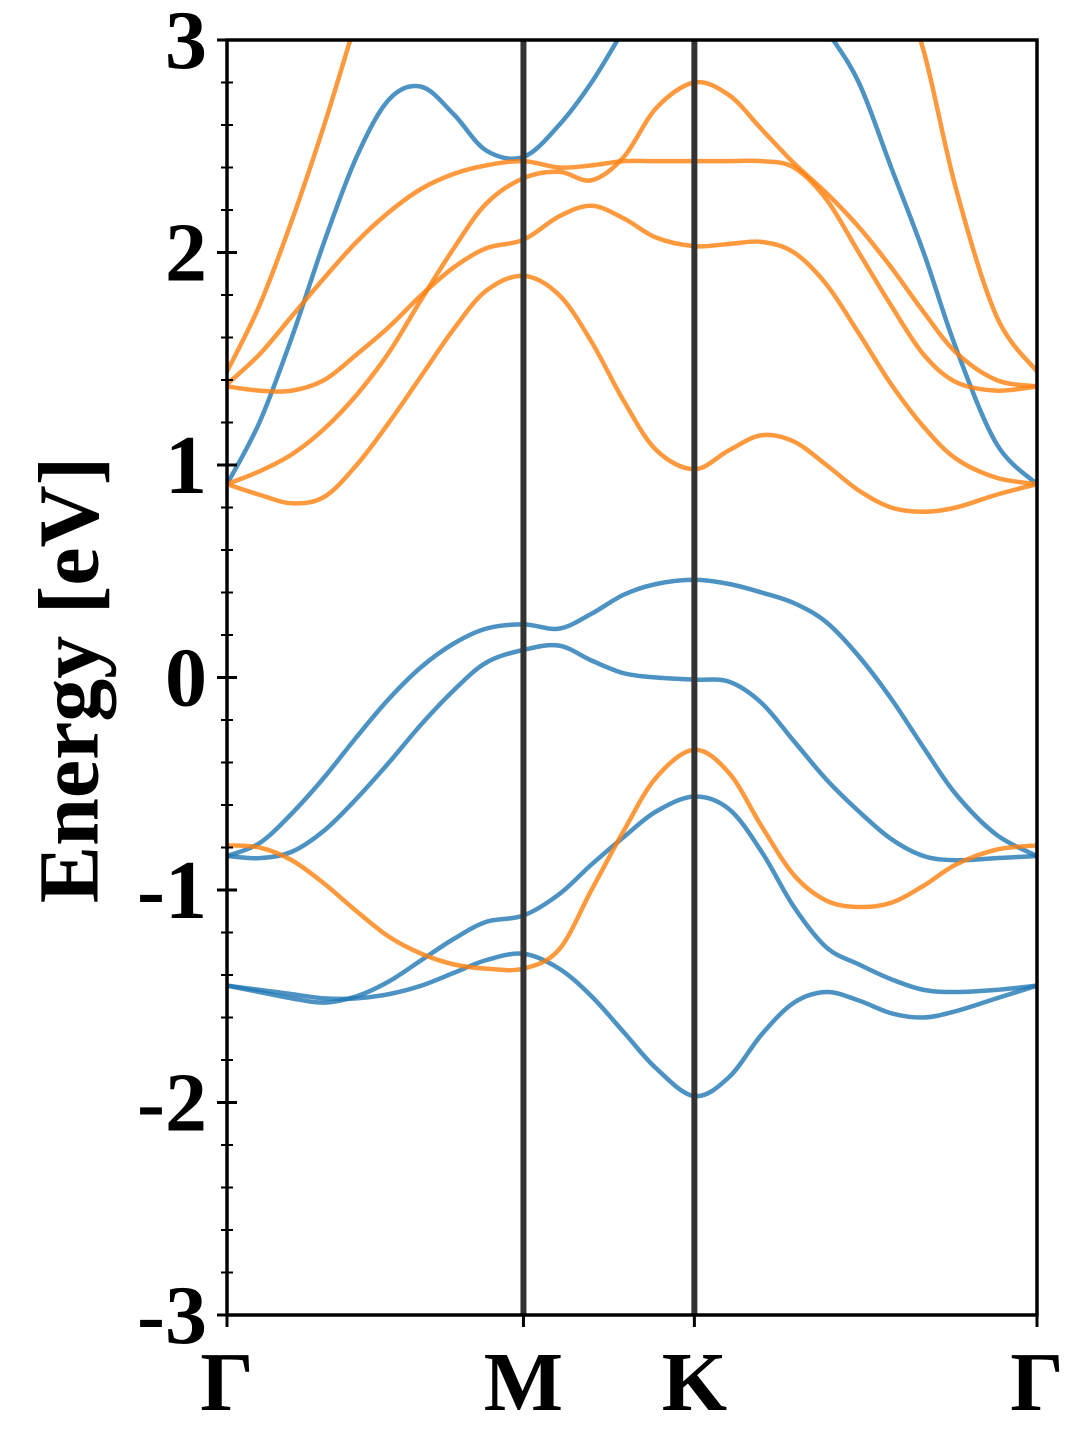 The image size is (1080, 1440). Describe the element at coordinates (172, 1103) in the screenshot. I see `y-tick-label: -2` at that location.